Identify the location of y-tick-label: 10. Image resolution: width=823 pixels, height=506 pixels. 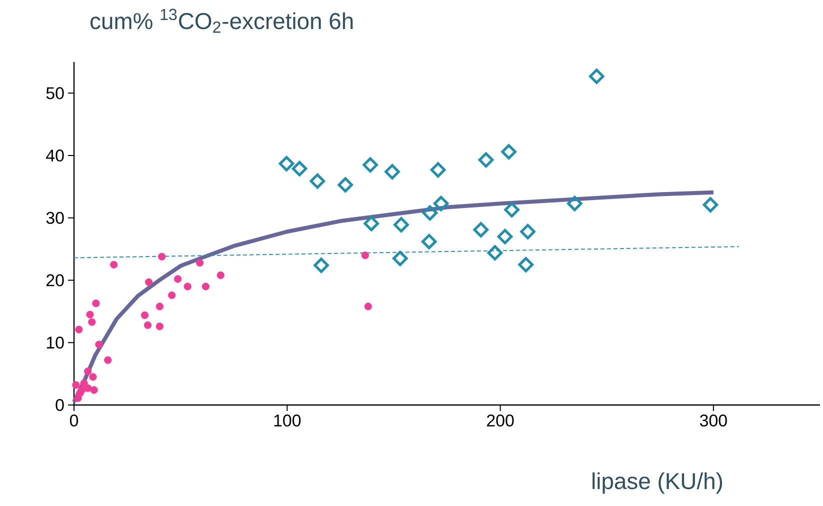
(55, 342).